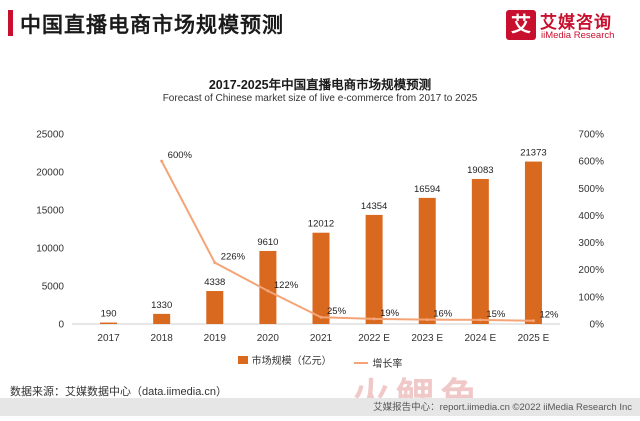 The height and width of the screenshot is (421, 640). I want to click on y-left-tick-label: 25000, so click(50, 135).